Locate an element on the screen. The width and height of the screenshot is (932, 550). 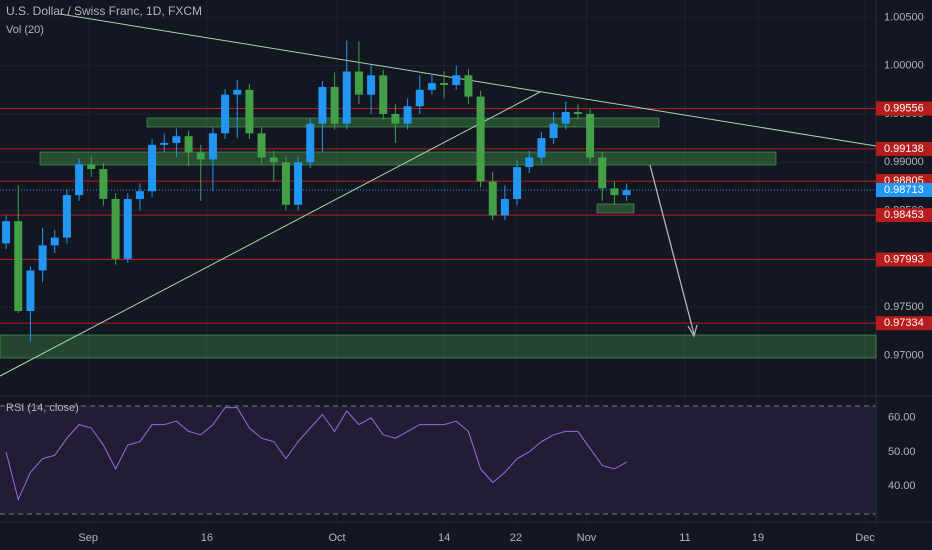
x-tick-label: 11 is located at coordinates (684, 538).